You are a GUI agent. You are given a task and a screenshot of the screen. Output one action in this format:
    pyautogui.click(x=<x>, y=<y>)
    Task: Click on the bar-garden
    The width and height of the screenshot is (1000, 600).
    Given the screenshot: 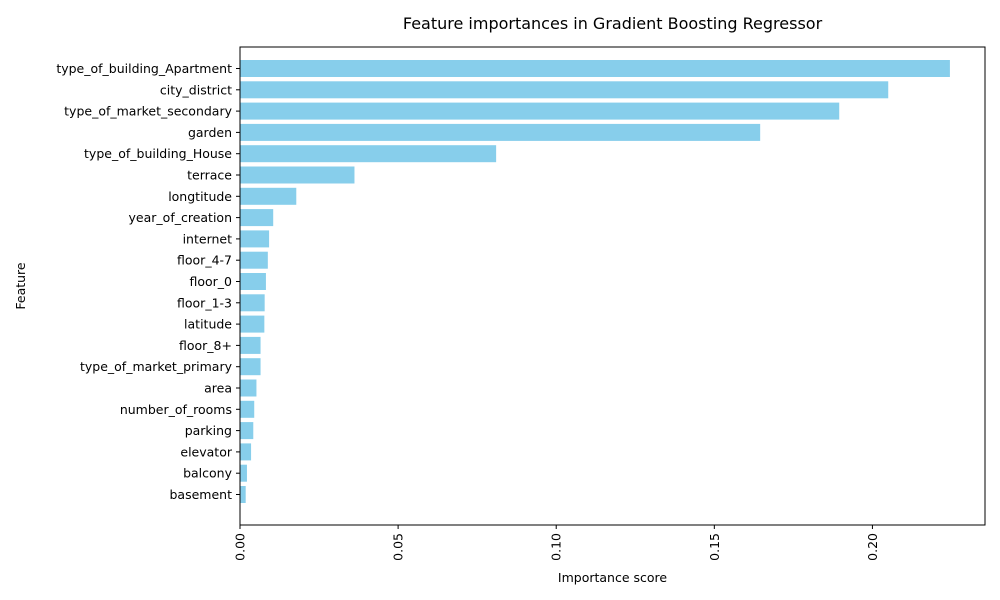 What is the action you would take?
    pyautogui.click(x=500, y=132)
    